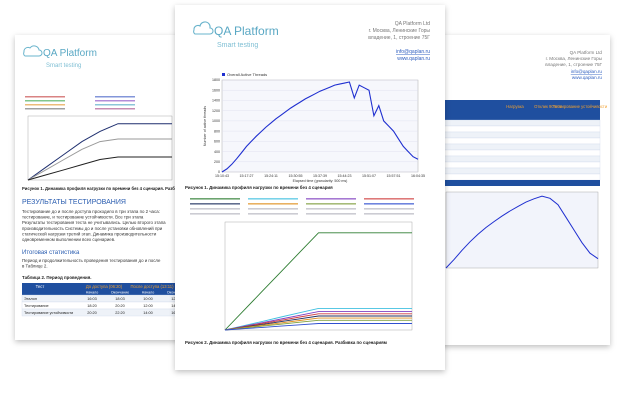 The image size is (625, 404). I want to click on y-tick-label: 600, so click(217, 142).